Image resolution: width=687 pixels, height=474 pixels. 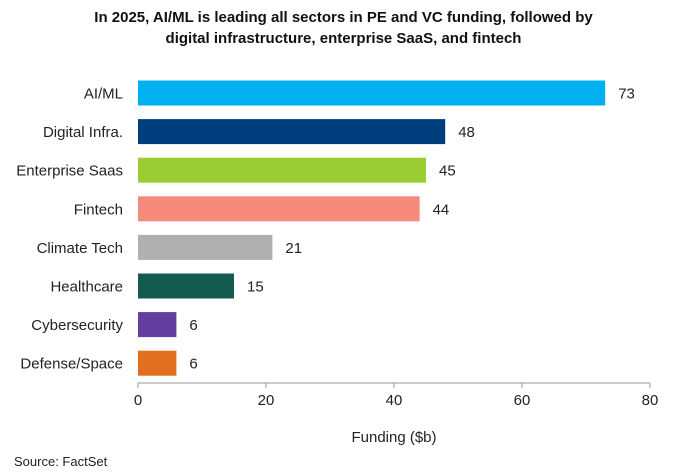 What do you see at coordinates (626, 94) in the screenshot?
I see `value-label-ai-ml: 73` at bounding box center [626, 94].